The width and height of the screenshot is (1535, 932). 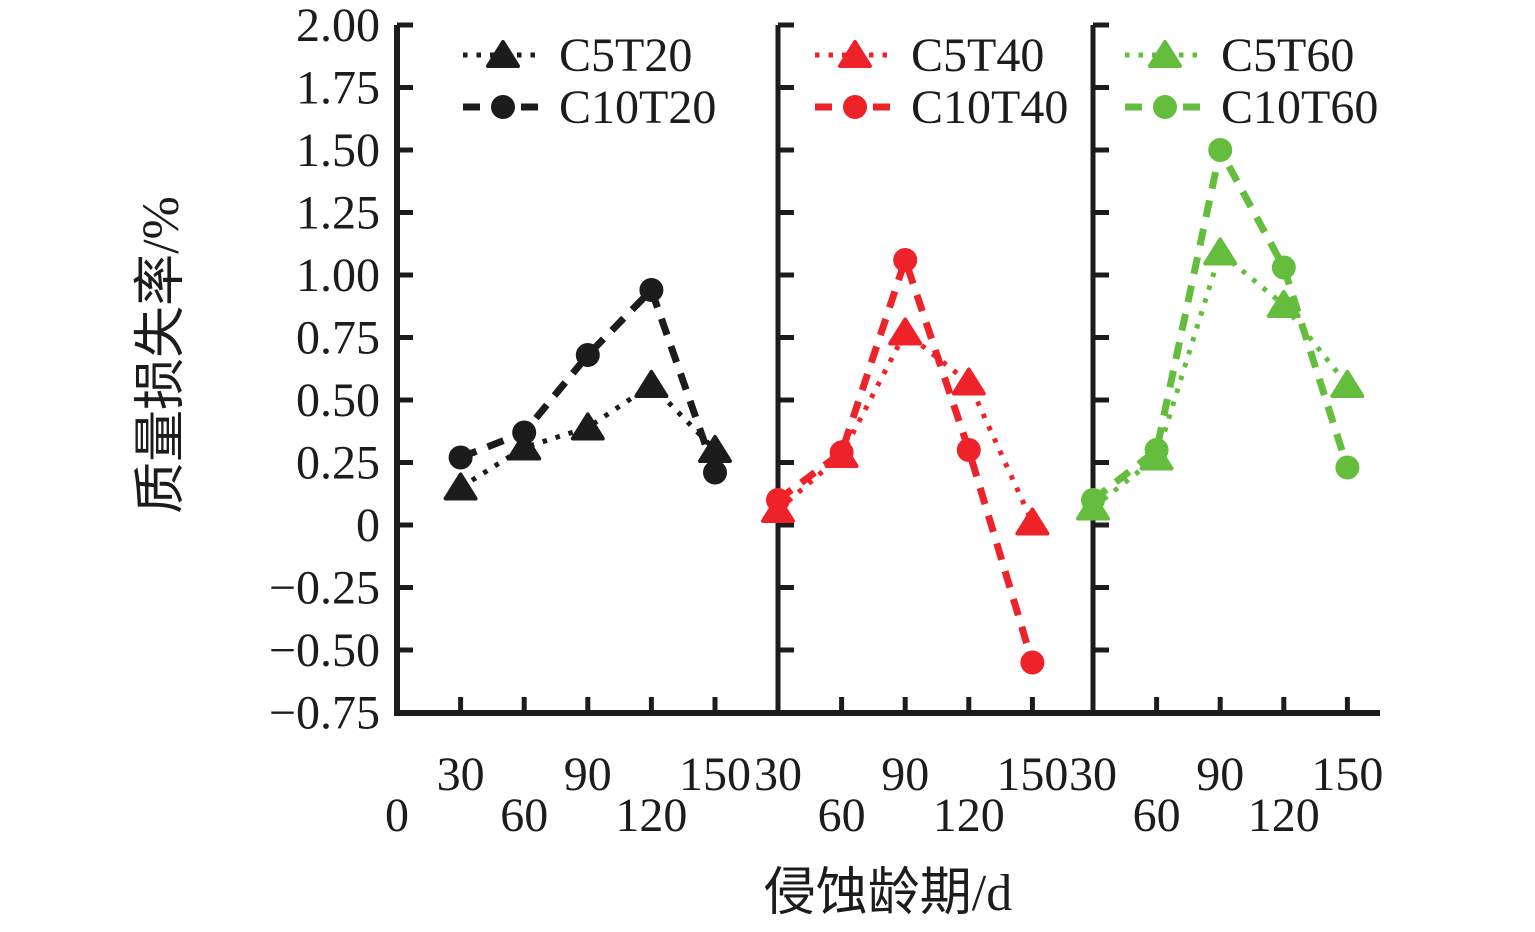 I want to click on y-tick-label: 0.25, so click(x=338, y=463).